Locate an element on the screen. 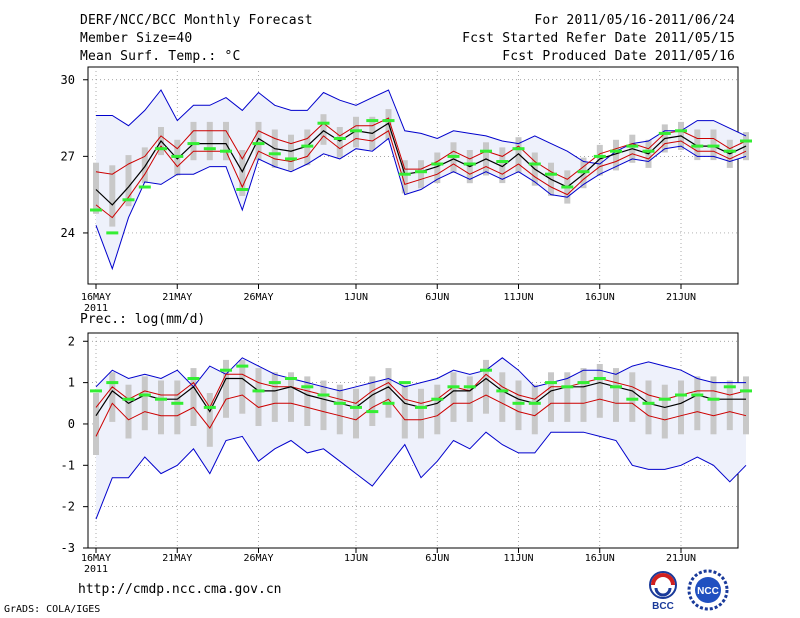 This screenshot has width=800, height=618. y-tick-label: 24 is located at coordinates (68, 233).